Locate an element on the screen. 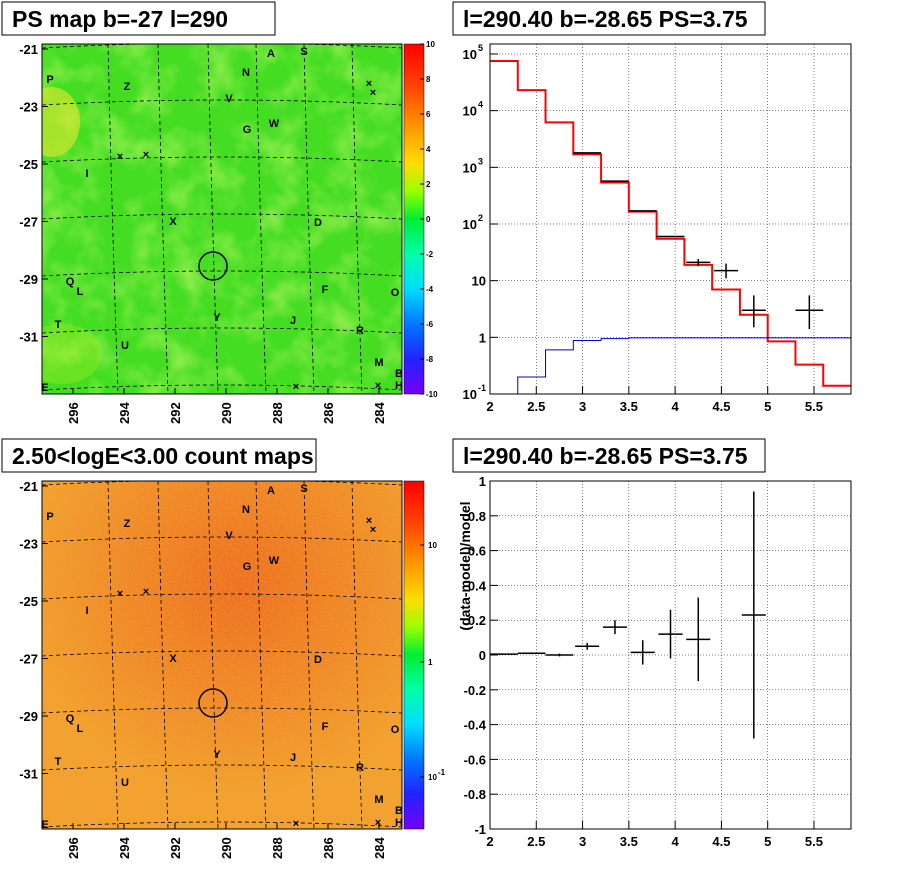 The height and width of the screenshot is (875, 898). residual-ytick-label: -0.2 is located at coordinates (475, 690).